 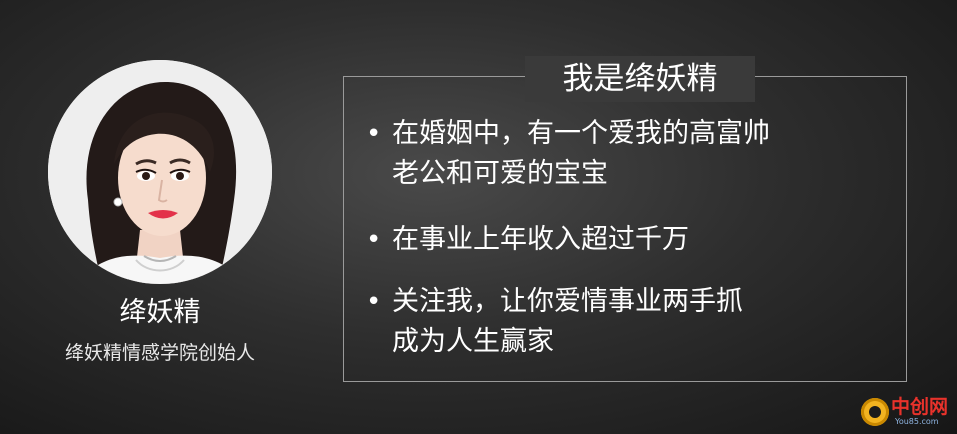 I want to click on intro-bullet-text: 在事业上年收入超过千万, so click(x=540, y=239).